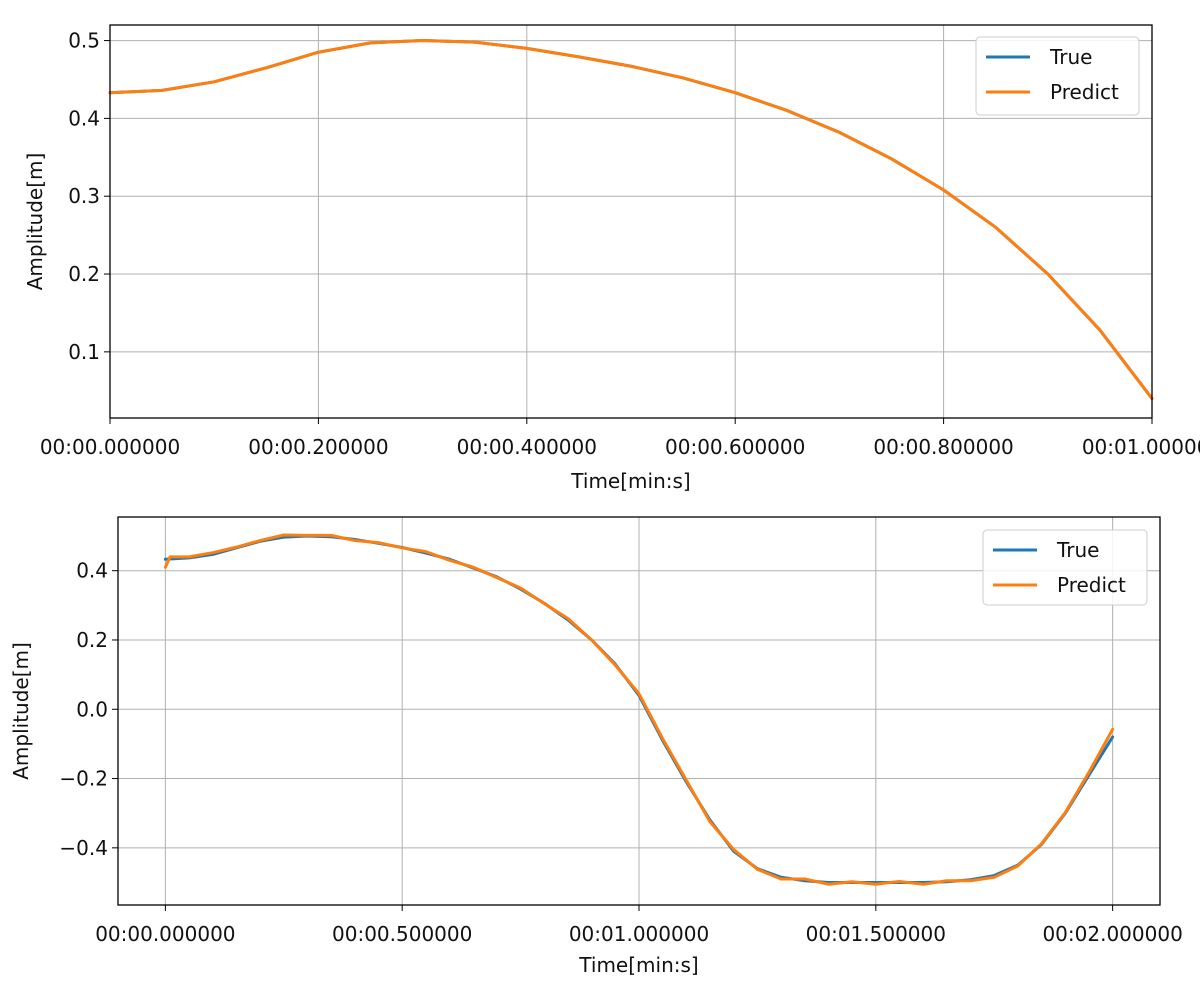 Image resolution: width=1200 pixels, height=992 pixels. I want to click on y-ticks-bottom: −0.4 −0.2 0.0 0.2 0.4, so click(88, 709).